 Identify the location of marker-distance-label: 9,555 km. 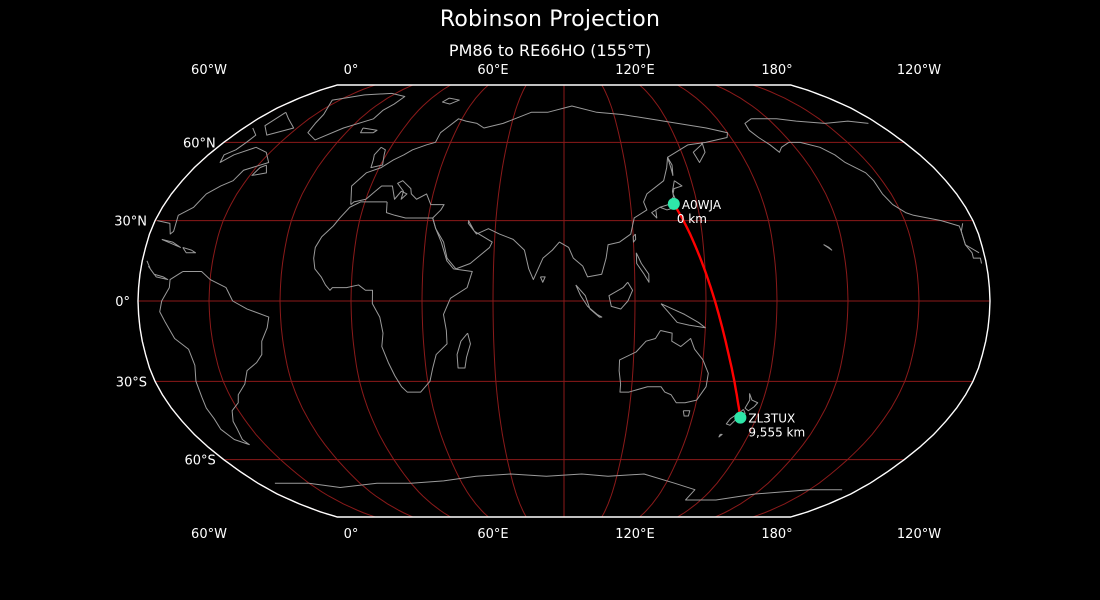
(776, 433).